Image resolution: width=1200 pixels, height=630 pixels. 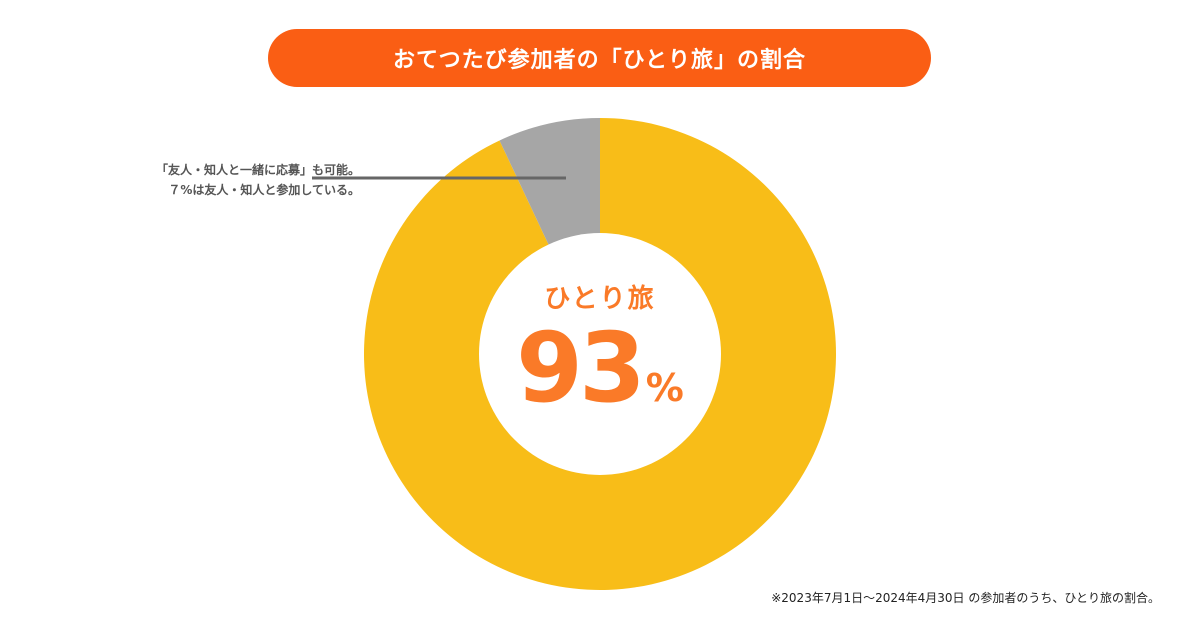 What do you see at coordinates (600, 299) in the screenshot?
I see `center-label: ひとり旅` at bounding box center [600, 299].